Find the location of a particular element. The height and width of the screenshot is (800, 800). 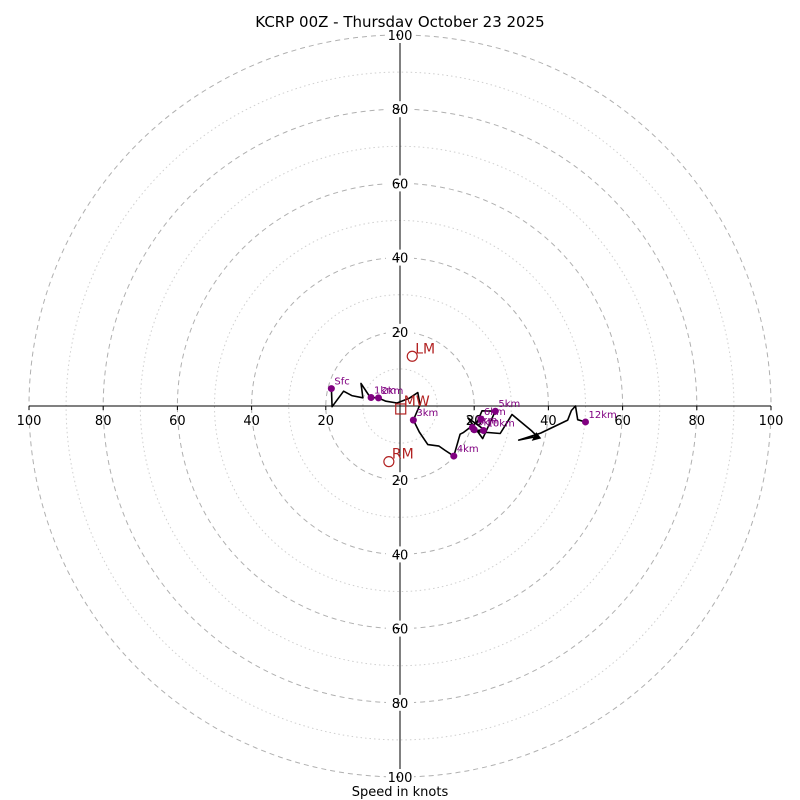

height-label-7km: 7km is located at coordinates (486, 421).